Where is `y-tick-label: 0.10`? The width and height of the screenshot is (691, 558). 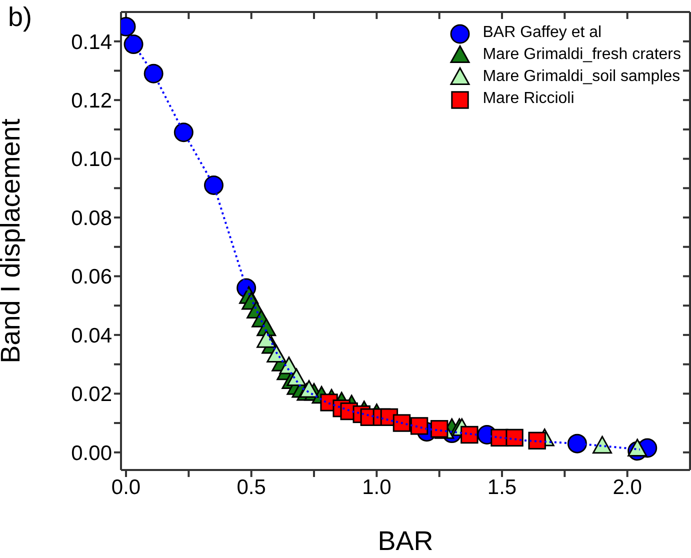
y-tick-label: 0.10 is located at coordinates (91, 160).